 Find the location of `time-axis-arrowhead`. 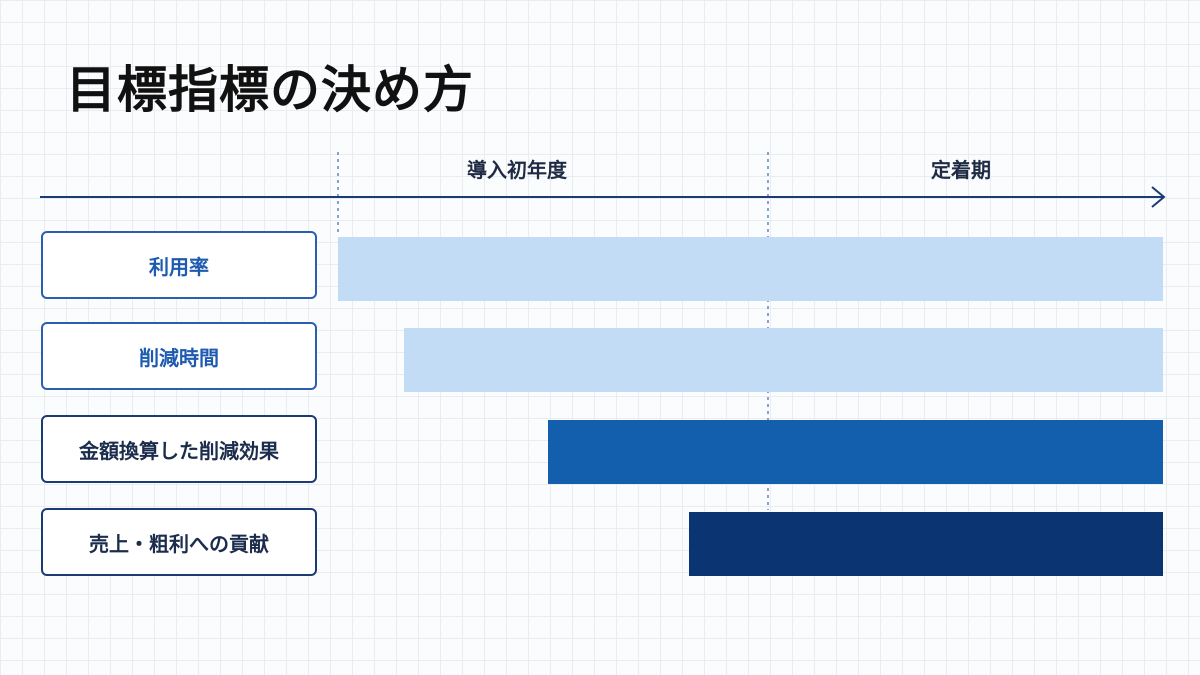

time-axis-arrowhead is located at coordinates (1158, 197).